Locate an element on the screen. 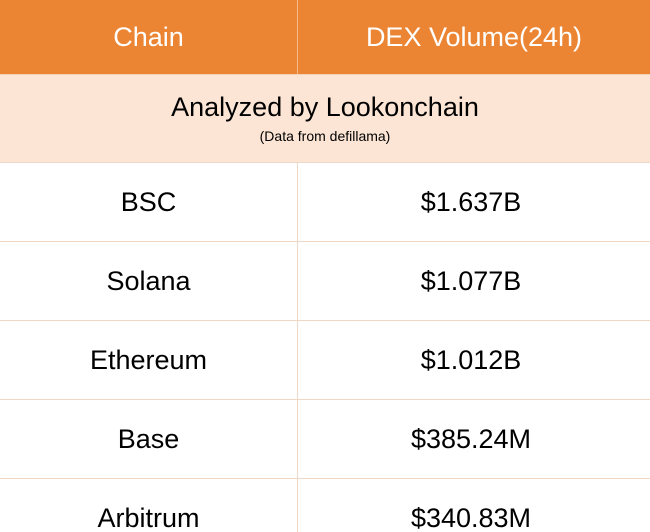 The width and height of the screenshot is (650, 532). chain-cell: BSC is located at coordinates (149, 202).